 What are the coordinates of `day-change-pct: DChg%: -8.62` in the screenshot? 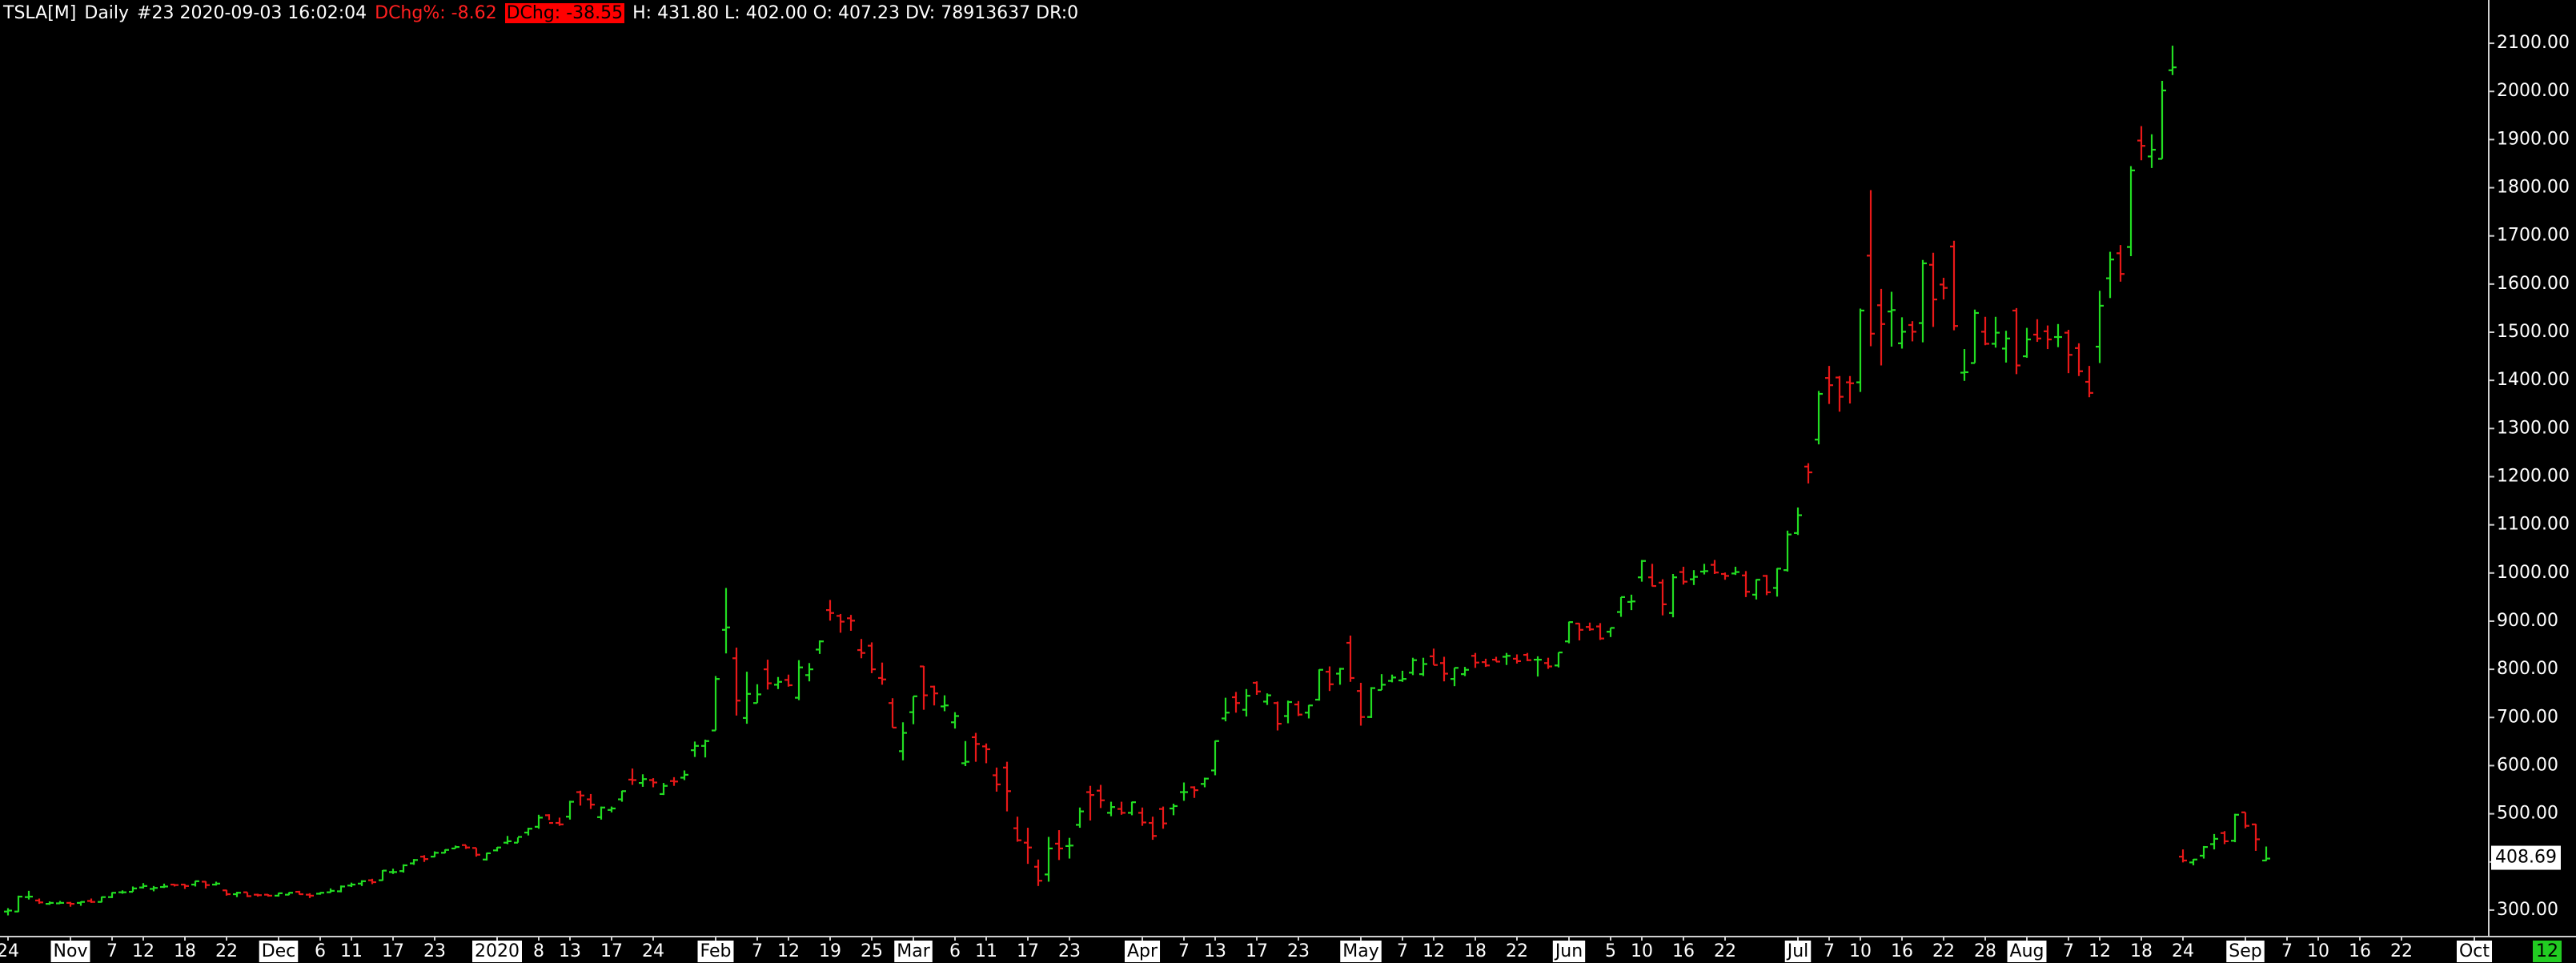 It's located at (436, 13).